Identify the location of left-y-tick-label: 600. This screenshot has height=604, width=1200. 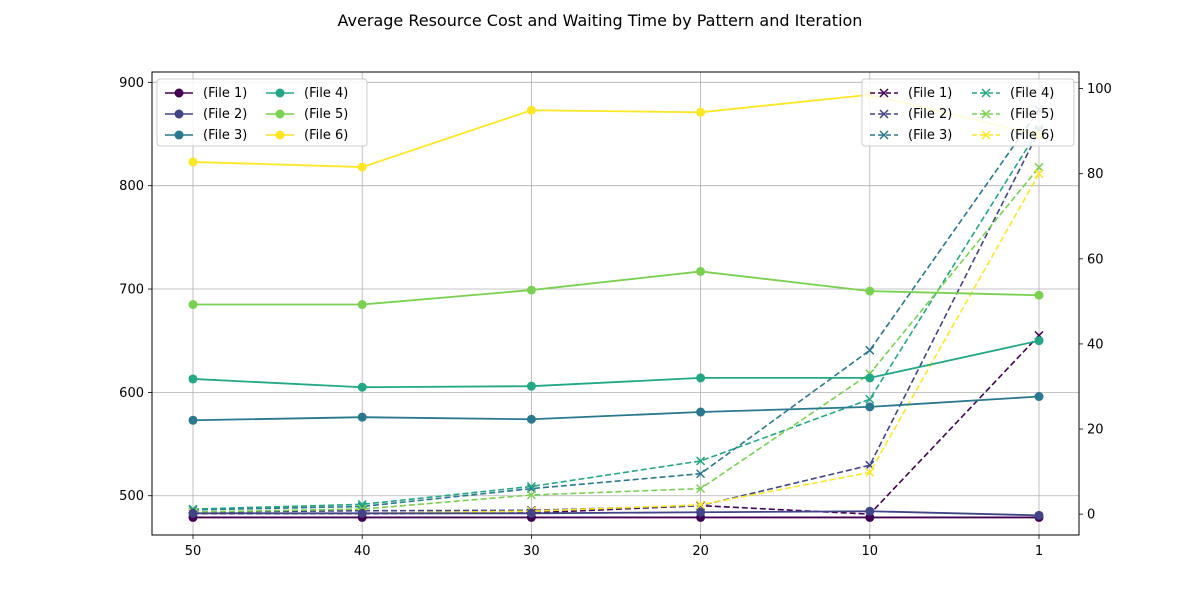
(131, 393).